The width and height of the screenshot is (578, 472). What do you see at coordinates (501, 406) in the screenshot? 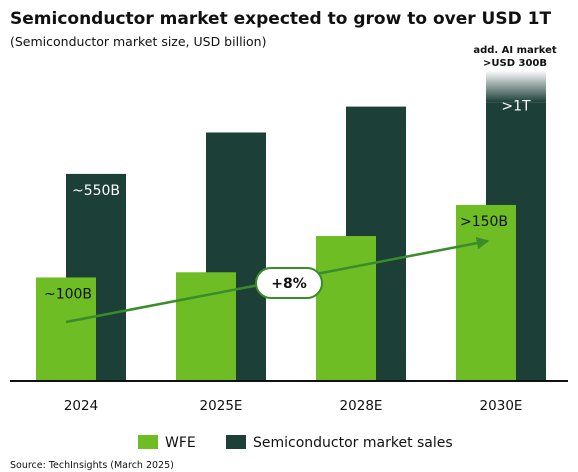
I see `x-tick-label: 2030E` at bounding box center [501, 406].